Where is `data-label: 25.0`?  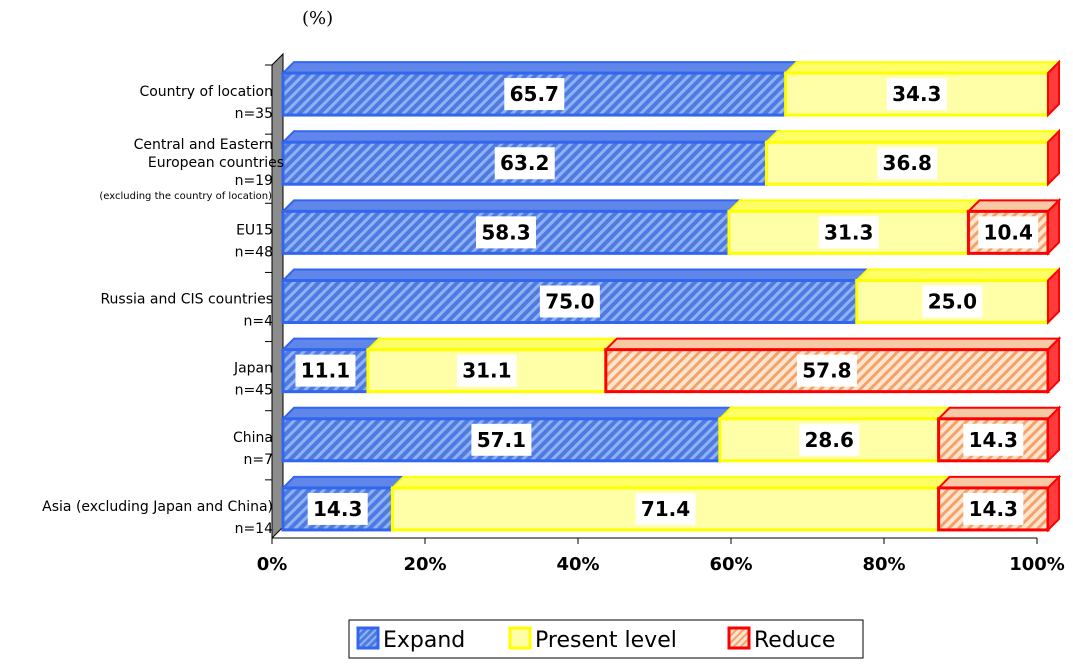 data-label: 25.0 is located at coordinates (952, 302).